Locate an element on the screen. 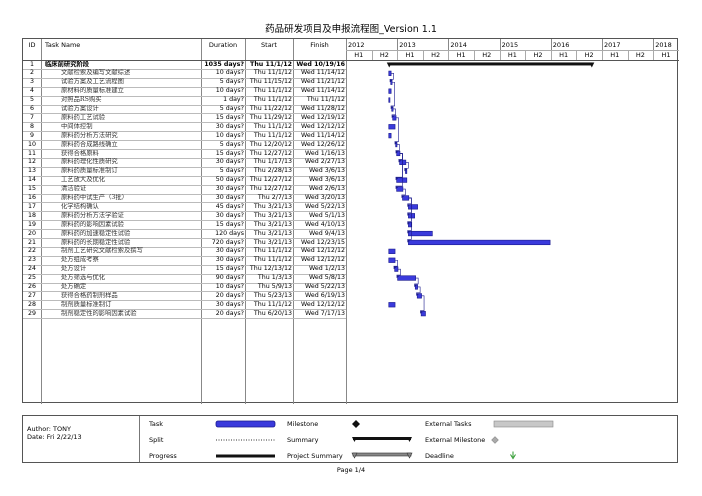 Image resolution: width=702 pixels, height=496 pixels. task-id: 17 is located at coordinates (31, 206).